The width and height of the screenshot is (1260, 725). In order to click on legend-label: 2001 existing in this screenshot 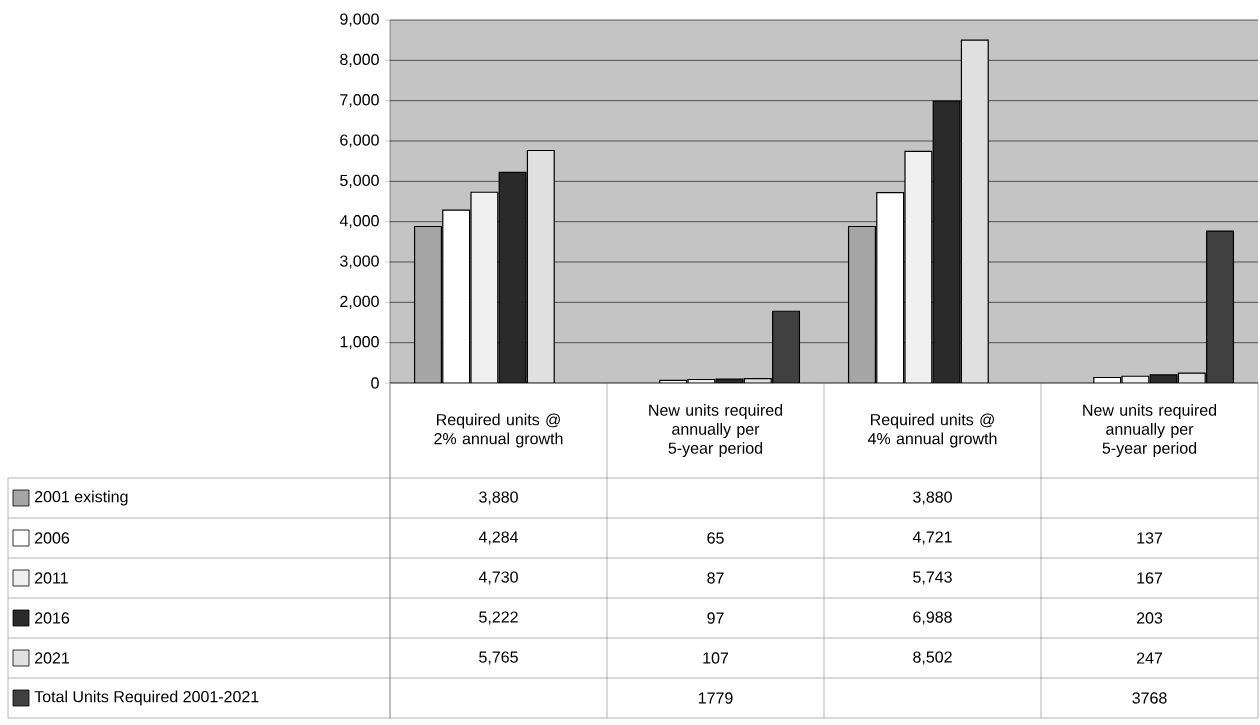, I will do `click(81, 498)`.